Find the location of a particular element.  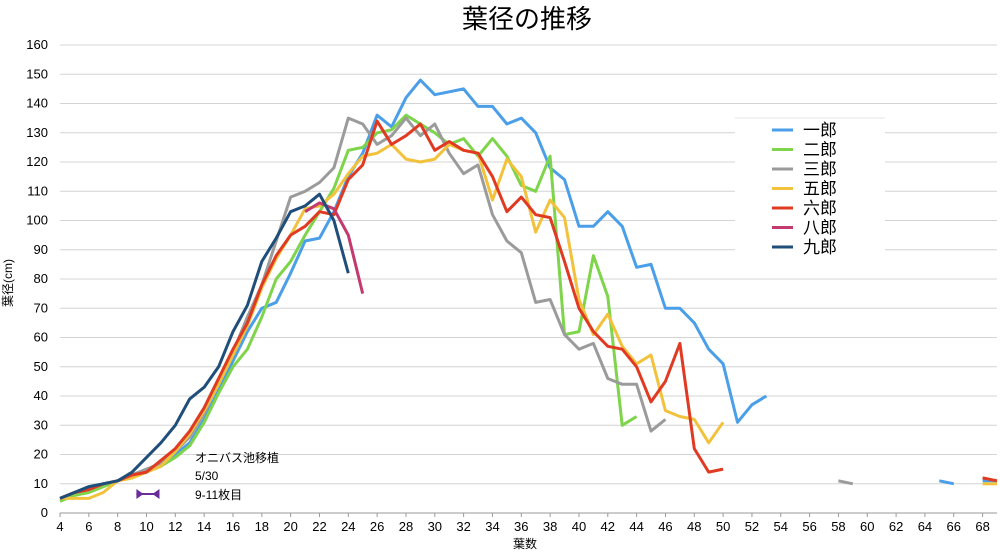

x-tick-label: 56 is located at coordinates (809, 526).